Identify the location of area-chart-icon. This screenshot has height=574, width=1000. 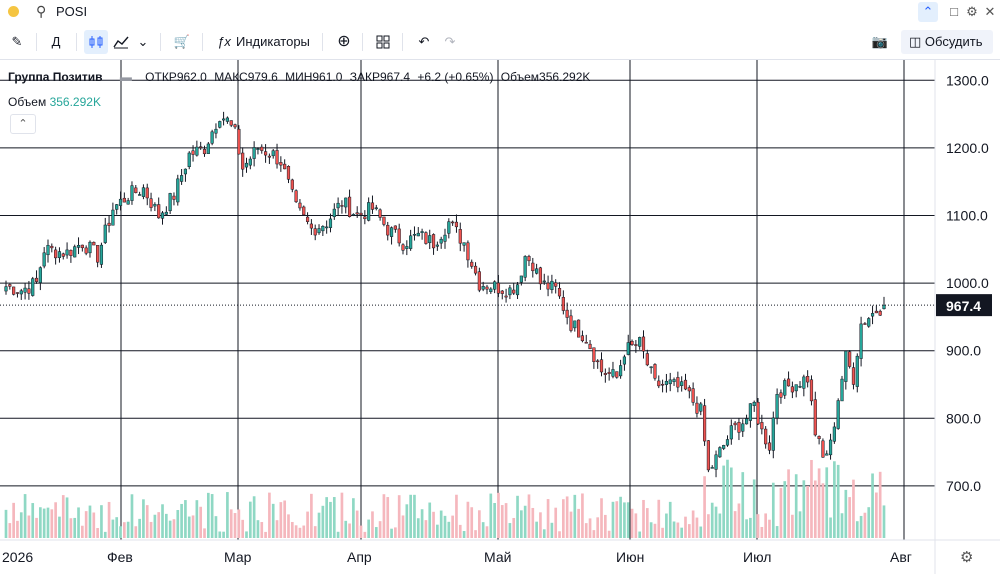
(121, 42).